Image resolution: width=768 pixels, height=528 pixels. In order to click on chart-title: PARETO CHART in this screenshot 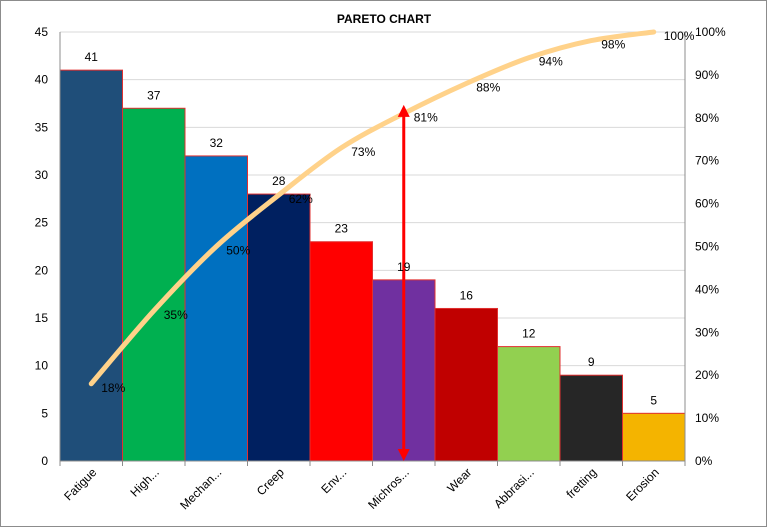, I will do `click(384, 19)`.